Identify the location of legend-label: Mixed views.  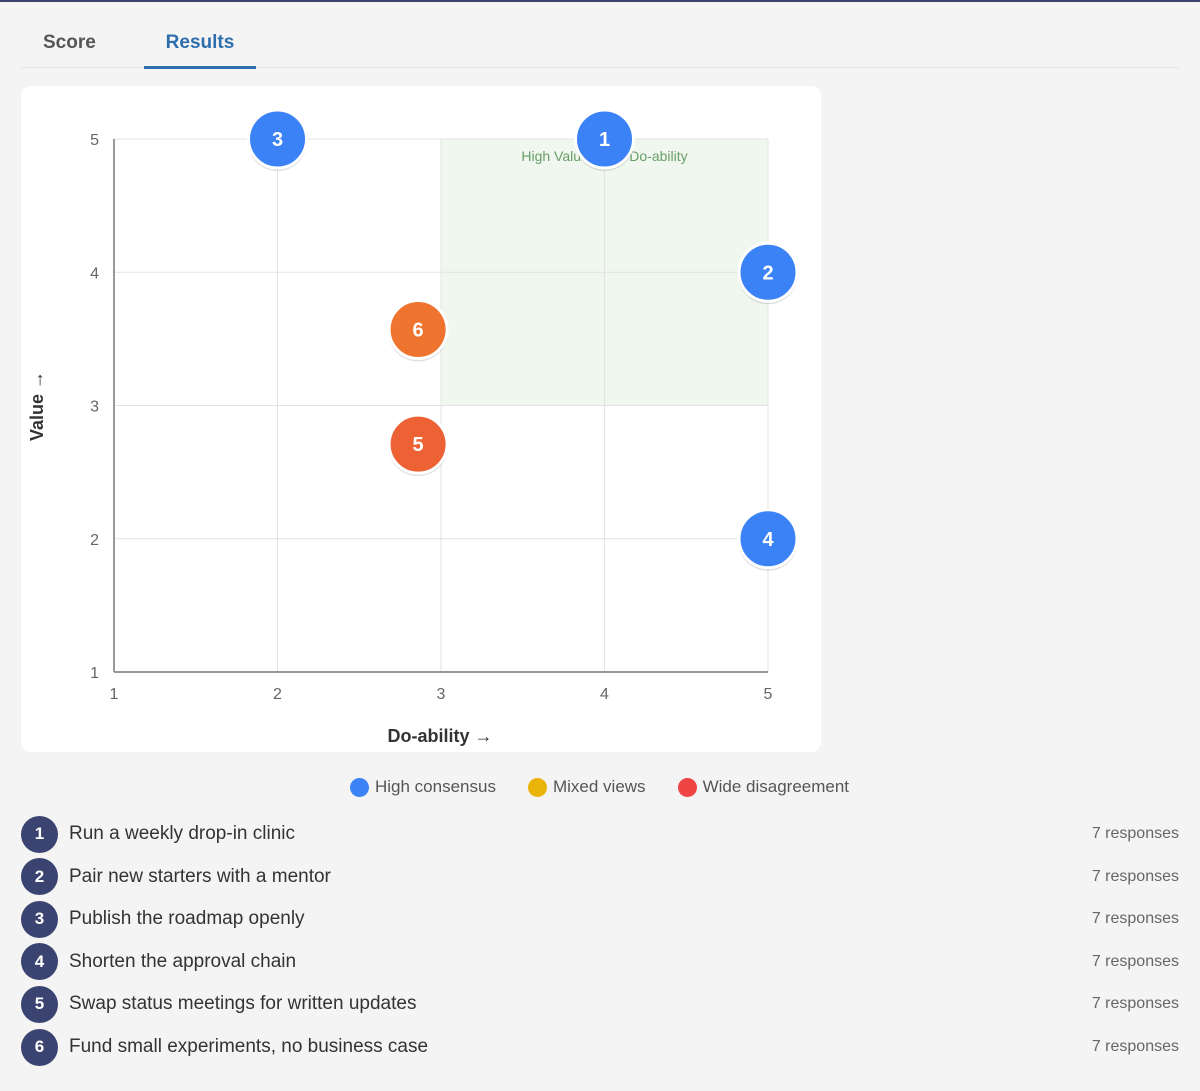
(599, 786).